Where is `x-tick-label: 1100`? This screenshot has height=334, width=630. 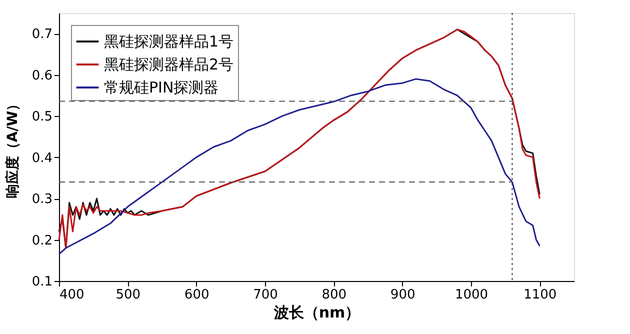 x-tick-label: 1100 is located at coordinates (540, 295).